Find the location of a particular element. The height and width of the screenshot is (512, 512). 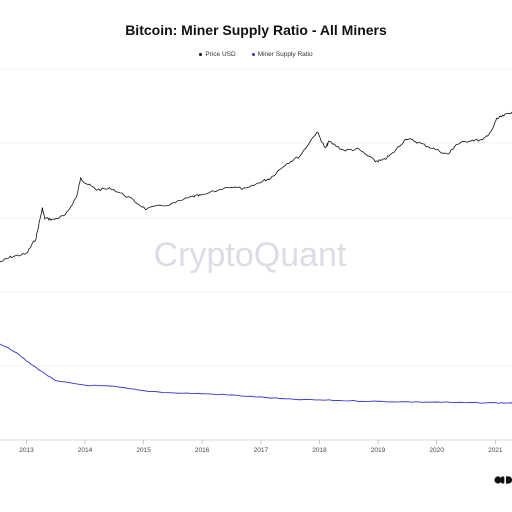

chart-legend: Price USD Miner Supply Ratio is located at coordinates (256, 54).